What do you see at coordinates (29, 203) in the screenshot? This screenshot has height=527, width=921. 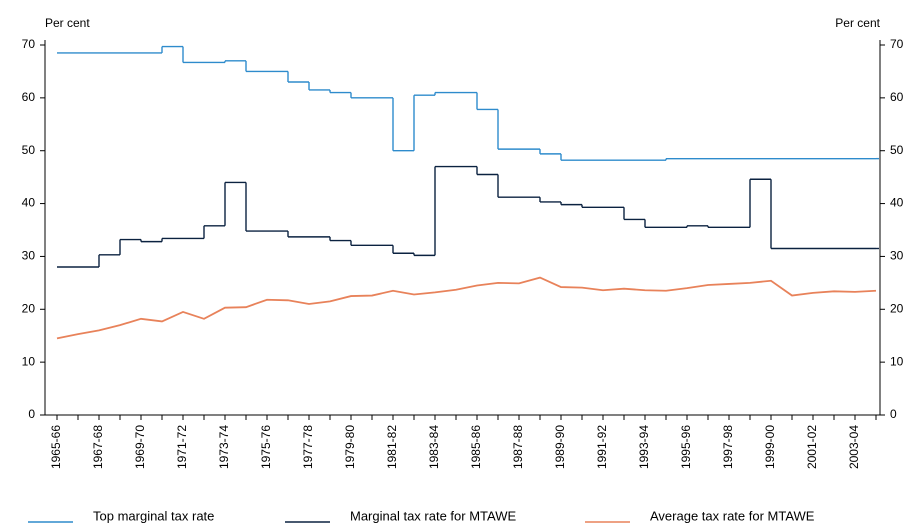 I see `y-tick-label: 40` at bounding box center [29, 203].